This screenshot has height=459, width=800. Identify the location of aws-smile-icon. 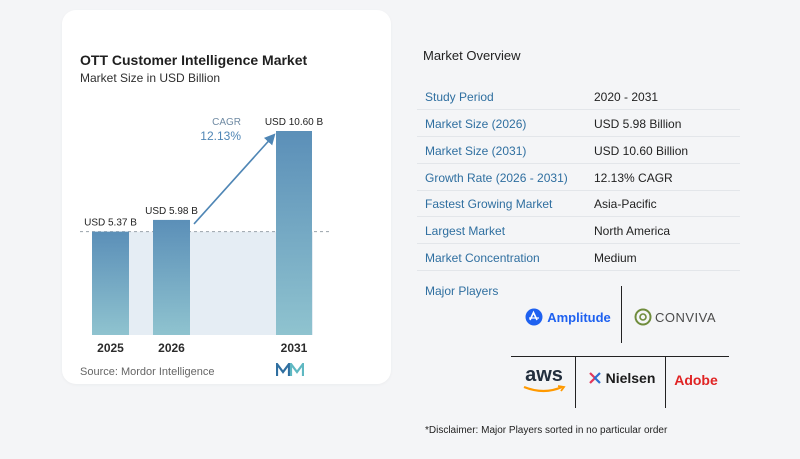
(544, 389).